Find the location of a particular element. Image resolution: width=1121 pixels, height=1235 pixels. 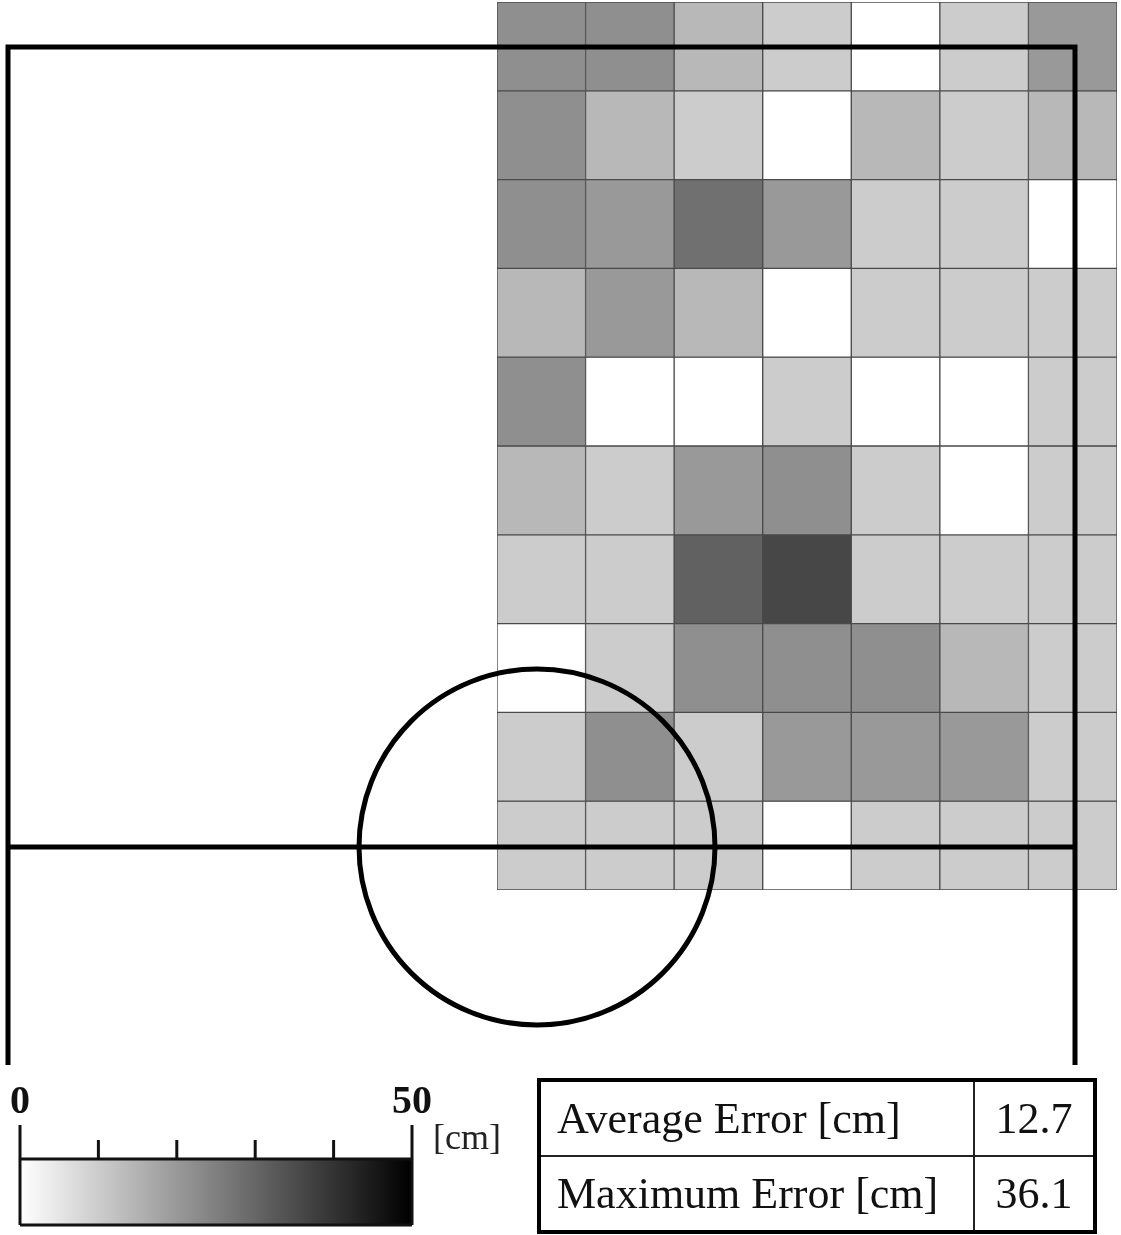

text: Maximum Error [cm] is located at coordinates (756, 1194).